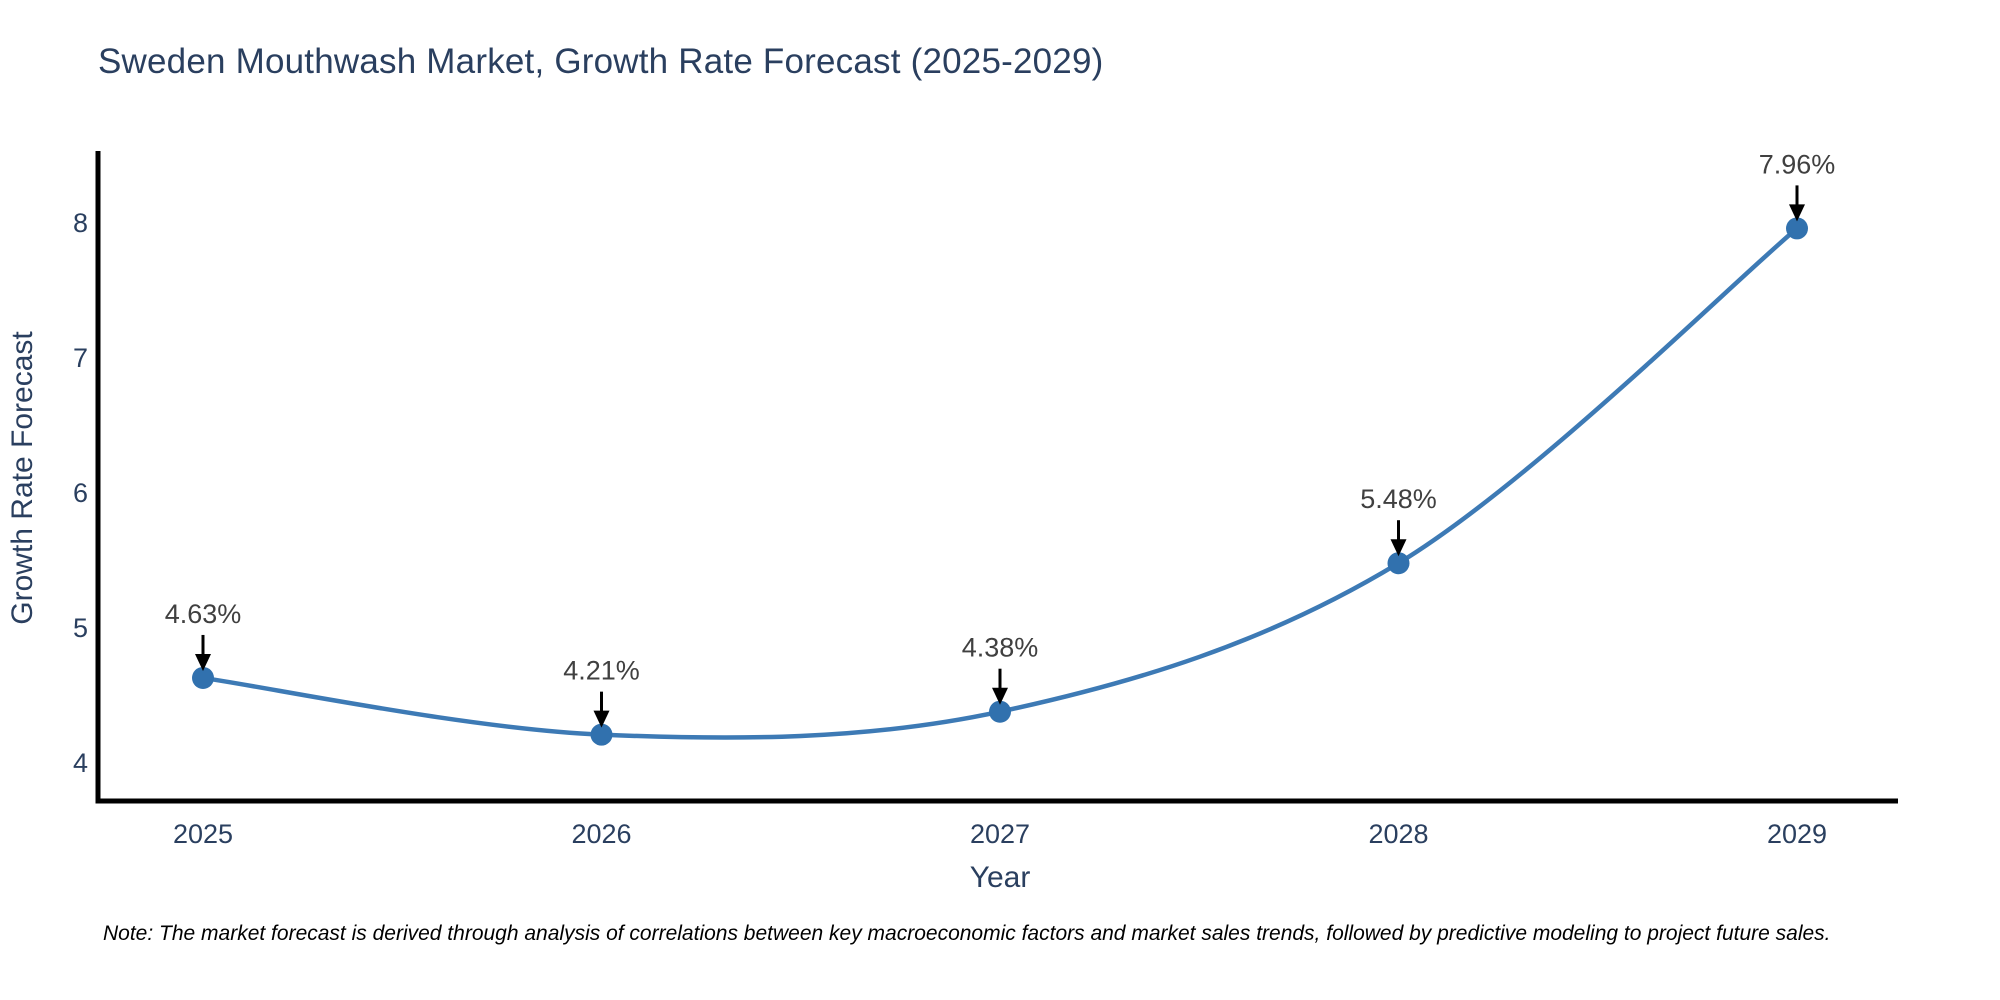 The image size is (2000, 1000). I want to click on y-tick-label: 5, so click(80, 628).